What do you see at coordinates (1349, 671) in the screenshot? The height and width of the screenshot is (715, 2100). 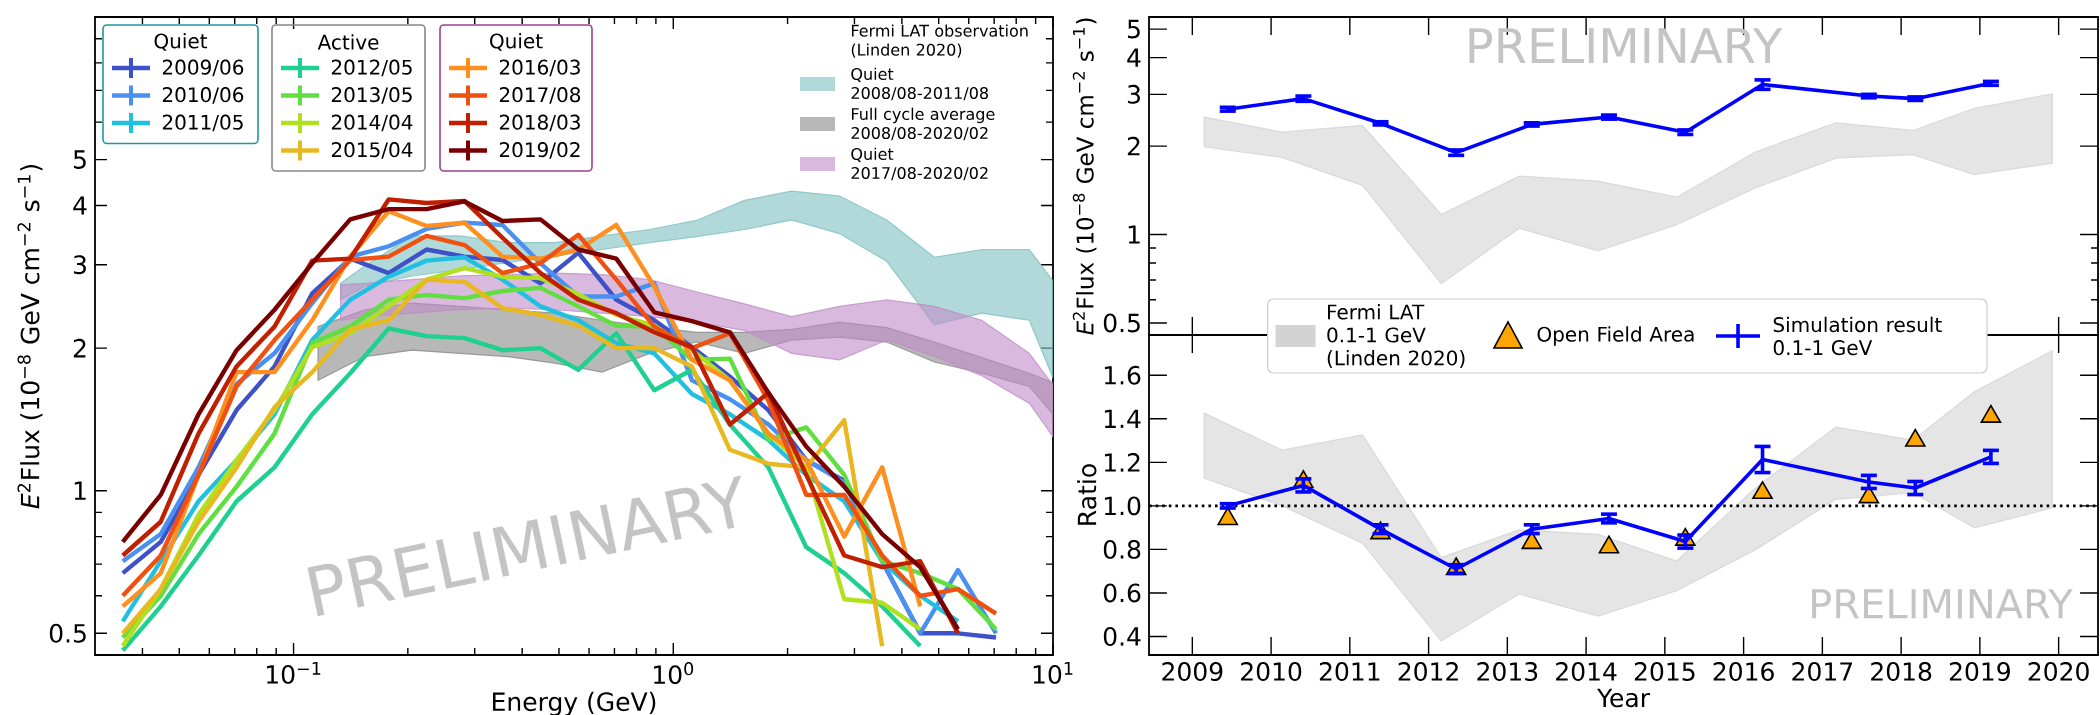 I see `x-tick-label: 2011` at bounding box center [1349, 671].